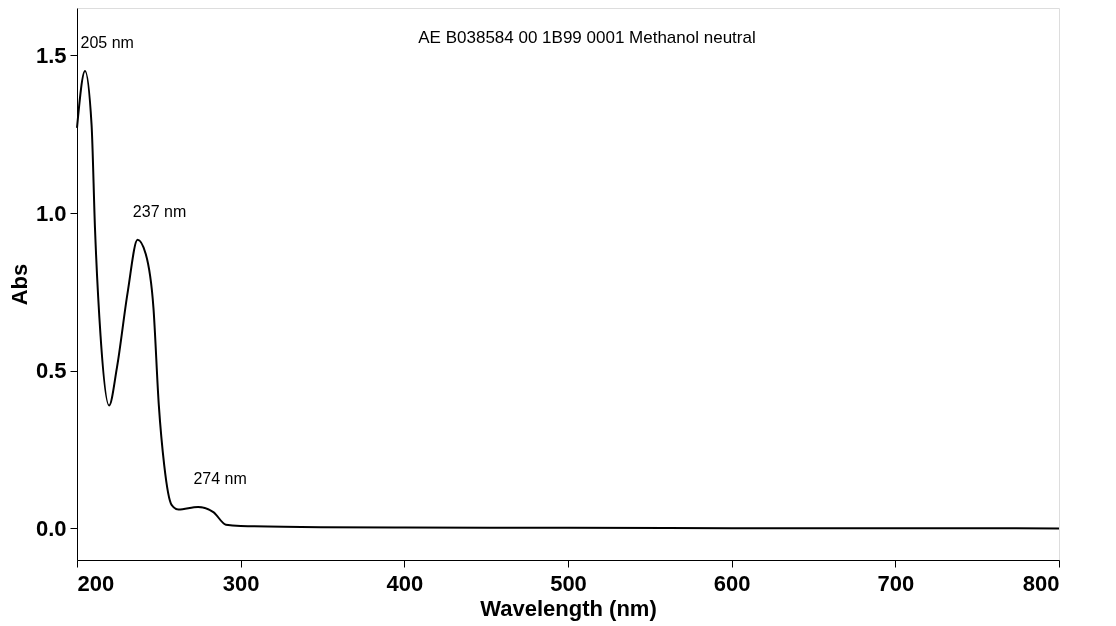  What do you see at coordinates (51, 528) in the screenshot?
I see `y-tick-label: 0.0` at bounding box center [51, 528].